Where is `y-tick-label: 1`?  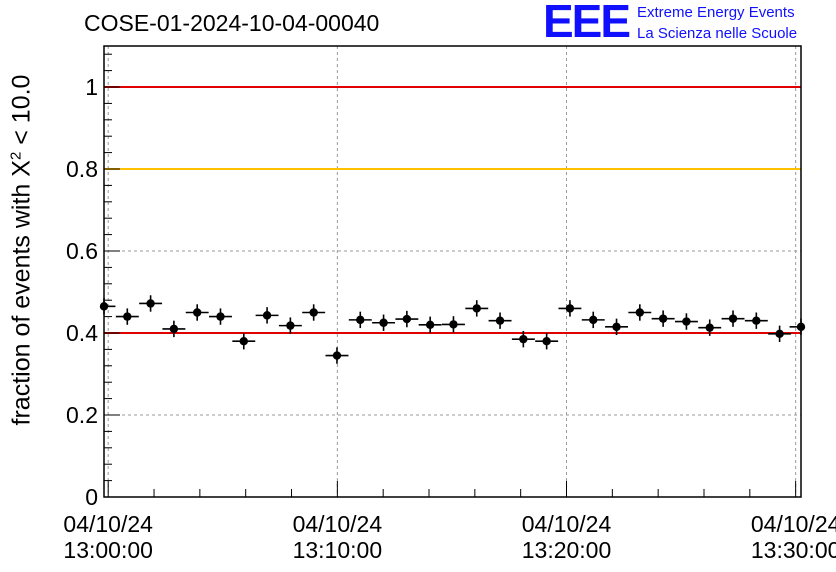 y-tick-label: 1 is located at coordinates (91, 87).